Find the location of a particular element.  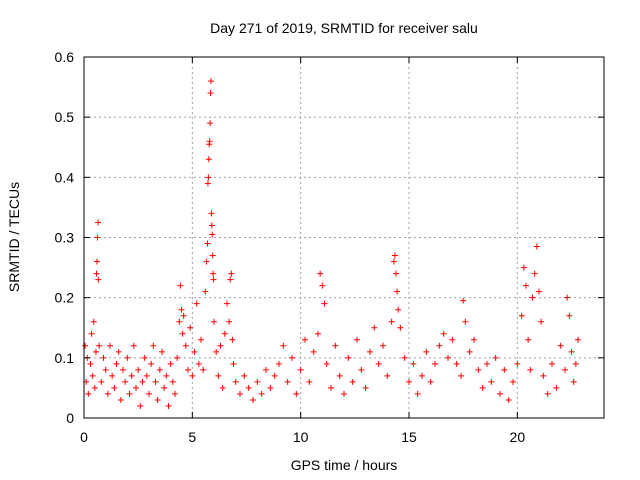

y-tick-label: 0.3 is located at coordinates (65, 238).